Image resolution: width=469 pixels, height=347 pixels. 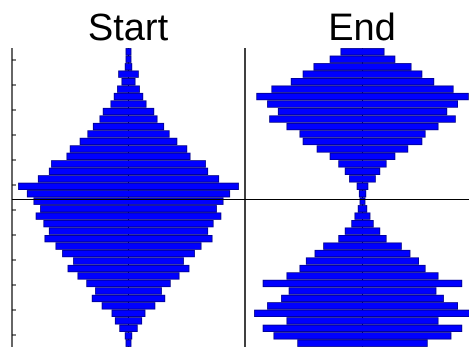 What do you see at coordinates (362, 28) in the screenshot?
I see `end-panel-title: End` at bounding box center [362, 28].